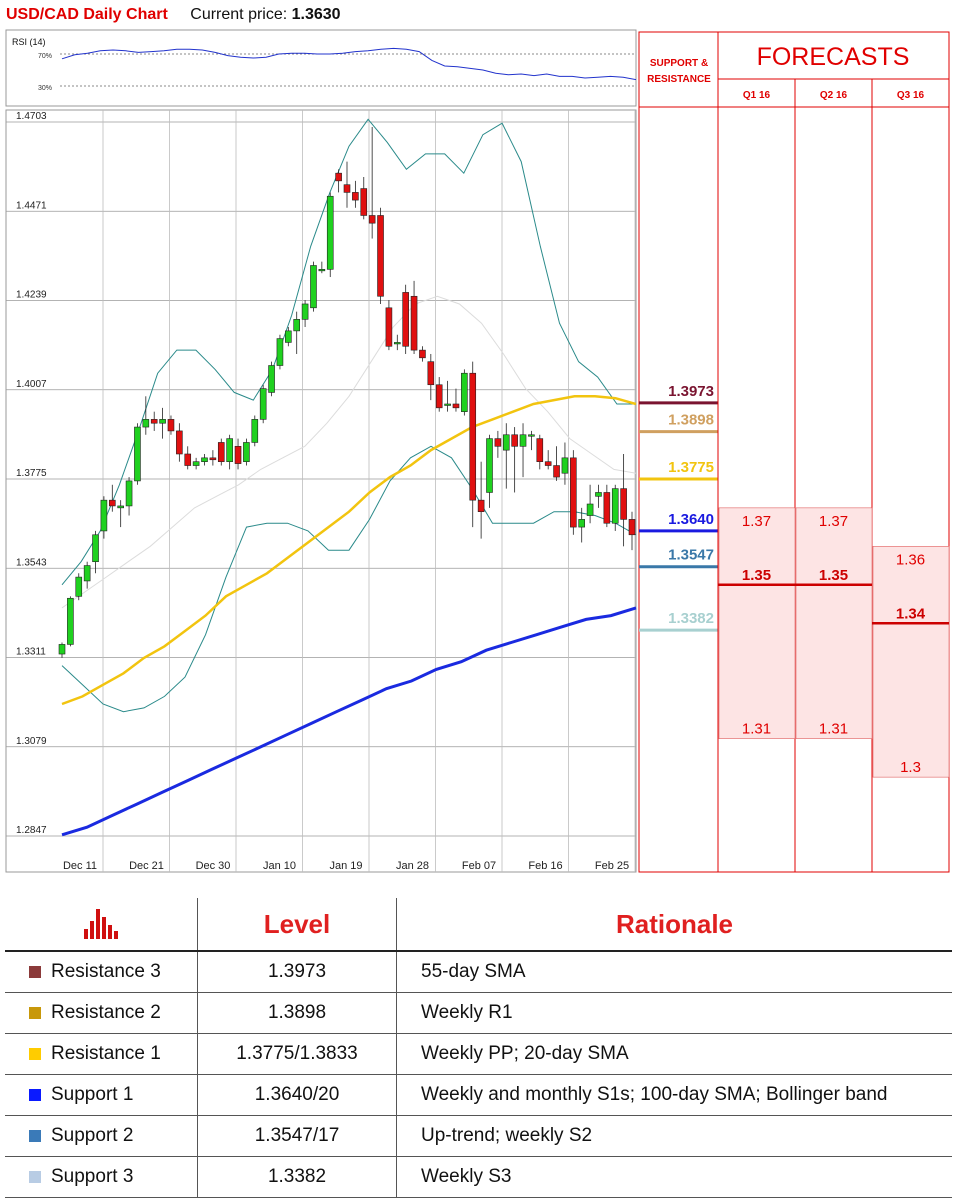  Describe the element at coordinates (674, 1177) in the screenshot. I see `level-rationale: Weekly S3` at that location.